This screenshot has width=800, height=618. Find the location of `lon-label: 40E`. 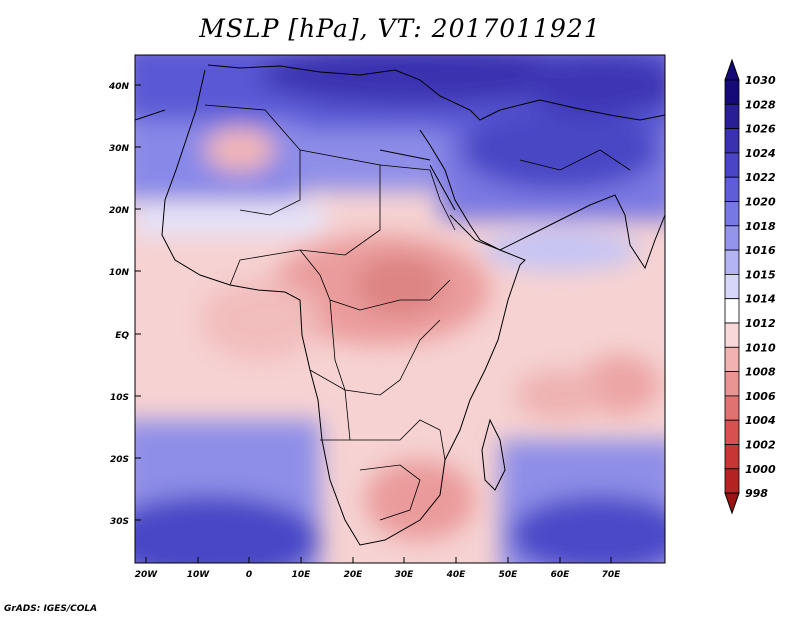

lon-label: 40E is located at coordinates (456, 575).